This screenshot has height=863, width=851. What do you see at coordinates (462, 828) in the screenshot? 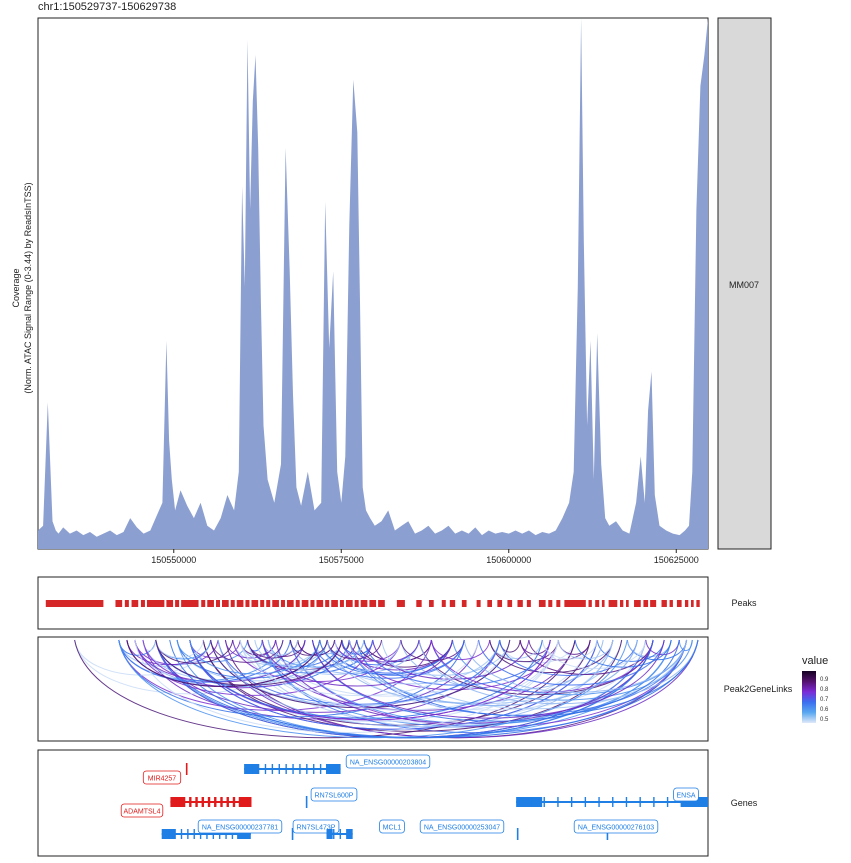
I see `gene-label: NA_ENSG00000253047` at bounding box center [462, 828].